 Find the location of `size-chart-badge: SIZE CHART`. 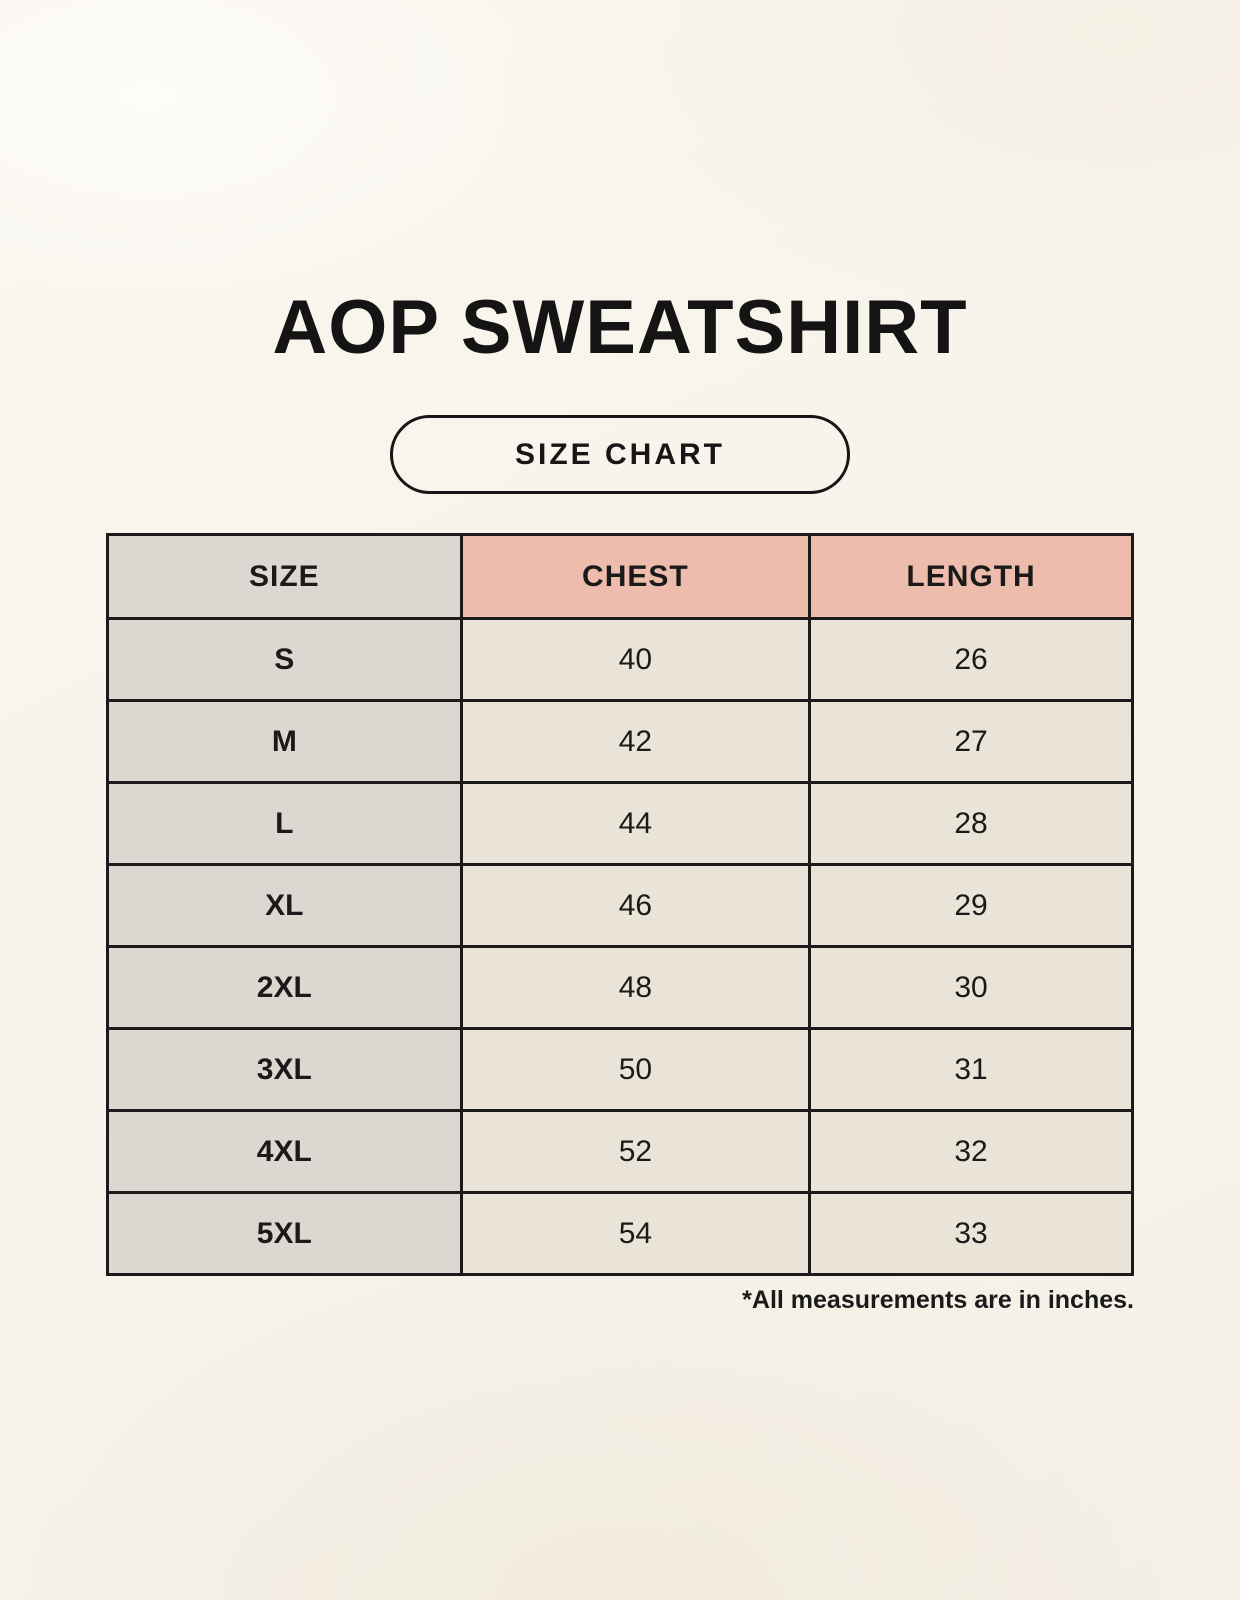

size-chart-badge: SIZE CHART is located at coordinates (620, 454).